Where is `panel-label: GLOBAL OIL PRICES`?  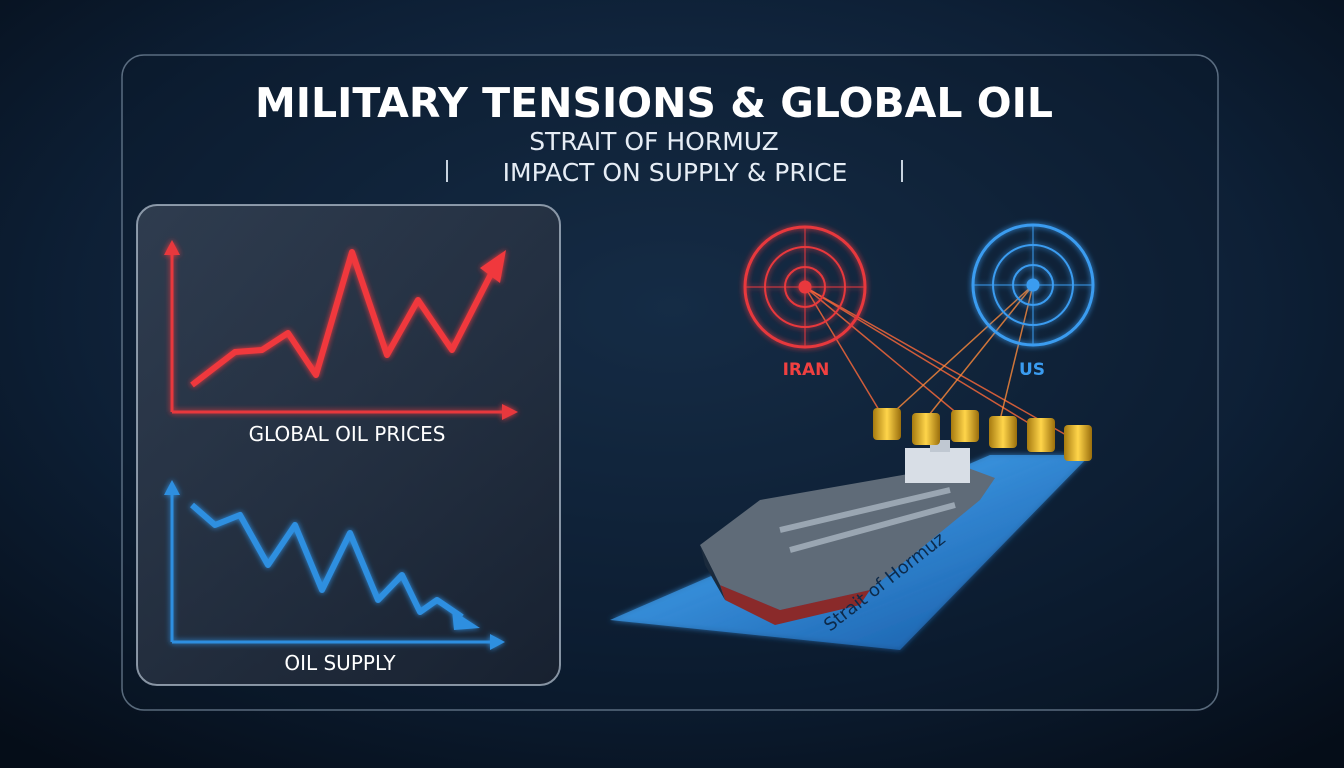
panel-label: GLOBAL OIL PRICES is located at coordinates (347, 434).